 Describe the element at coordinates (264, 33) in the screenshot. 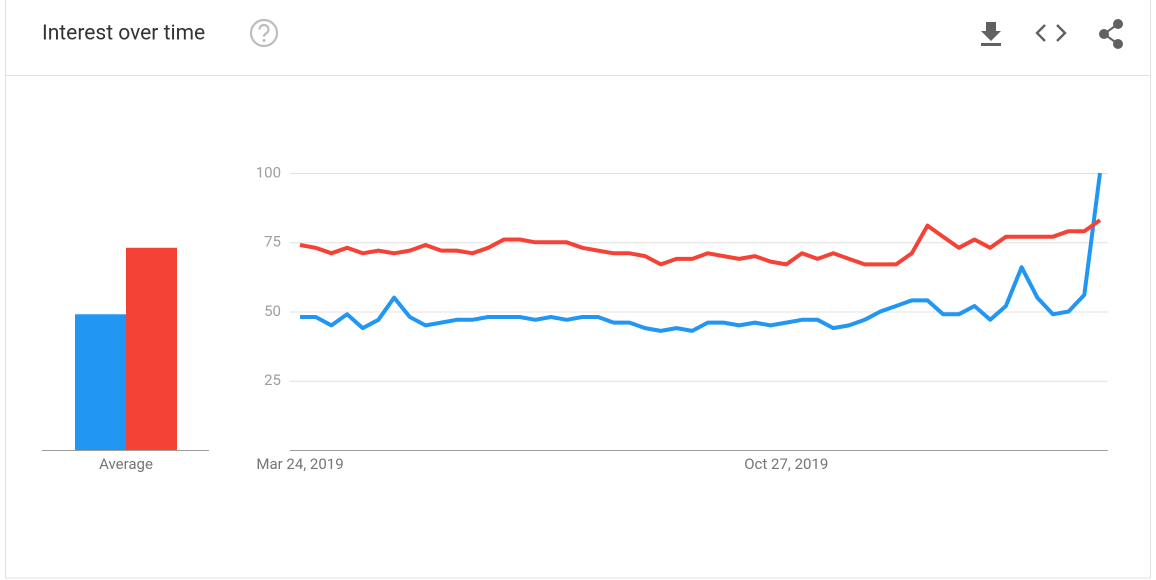

I see `help-icon` at that location.